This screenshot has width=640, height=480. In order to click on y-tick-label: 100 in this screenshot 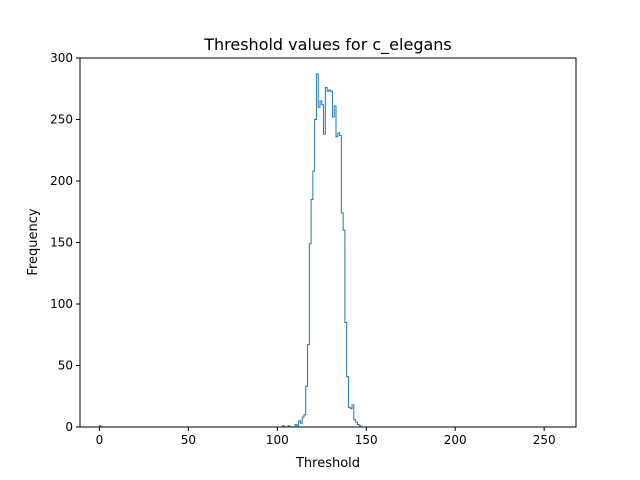, I will do `click(61, 304)`.